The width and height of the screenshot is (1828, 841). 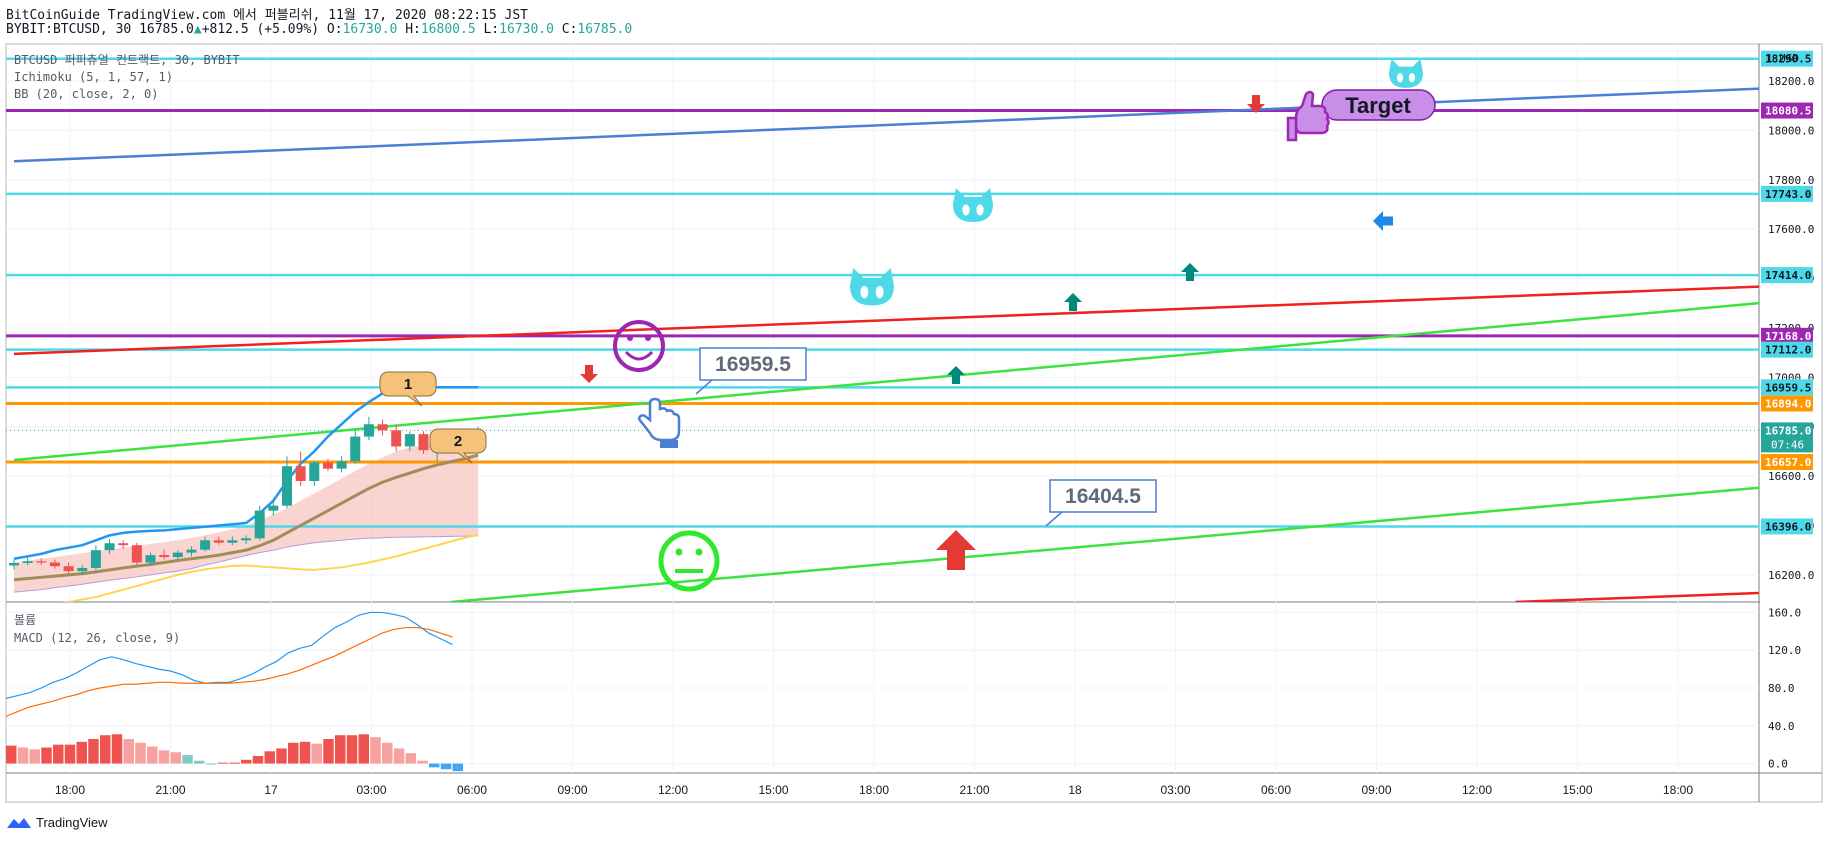 What do you see at coordinates (1787, 444) in the screenshot?
I see `bar-countdown: 07:46` at bounding box center [1787, 444].